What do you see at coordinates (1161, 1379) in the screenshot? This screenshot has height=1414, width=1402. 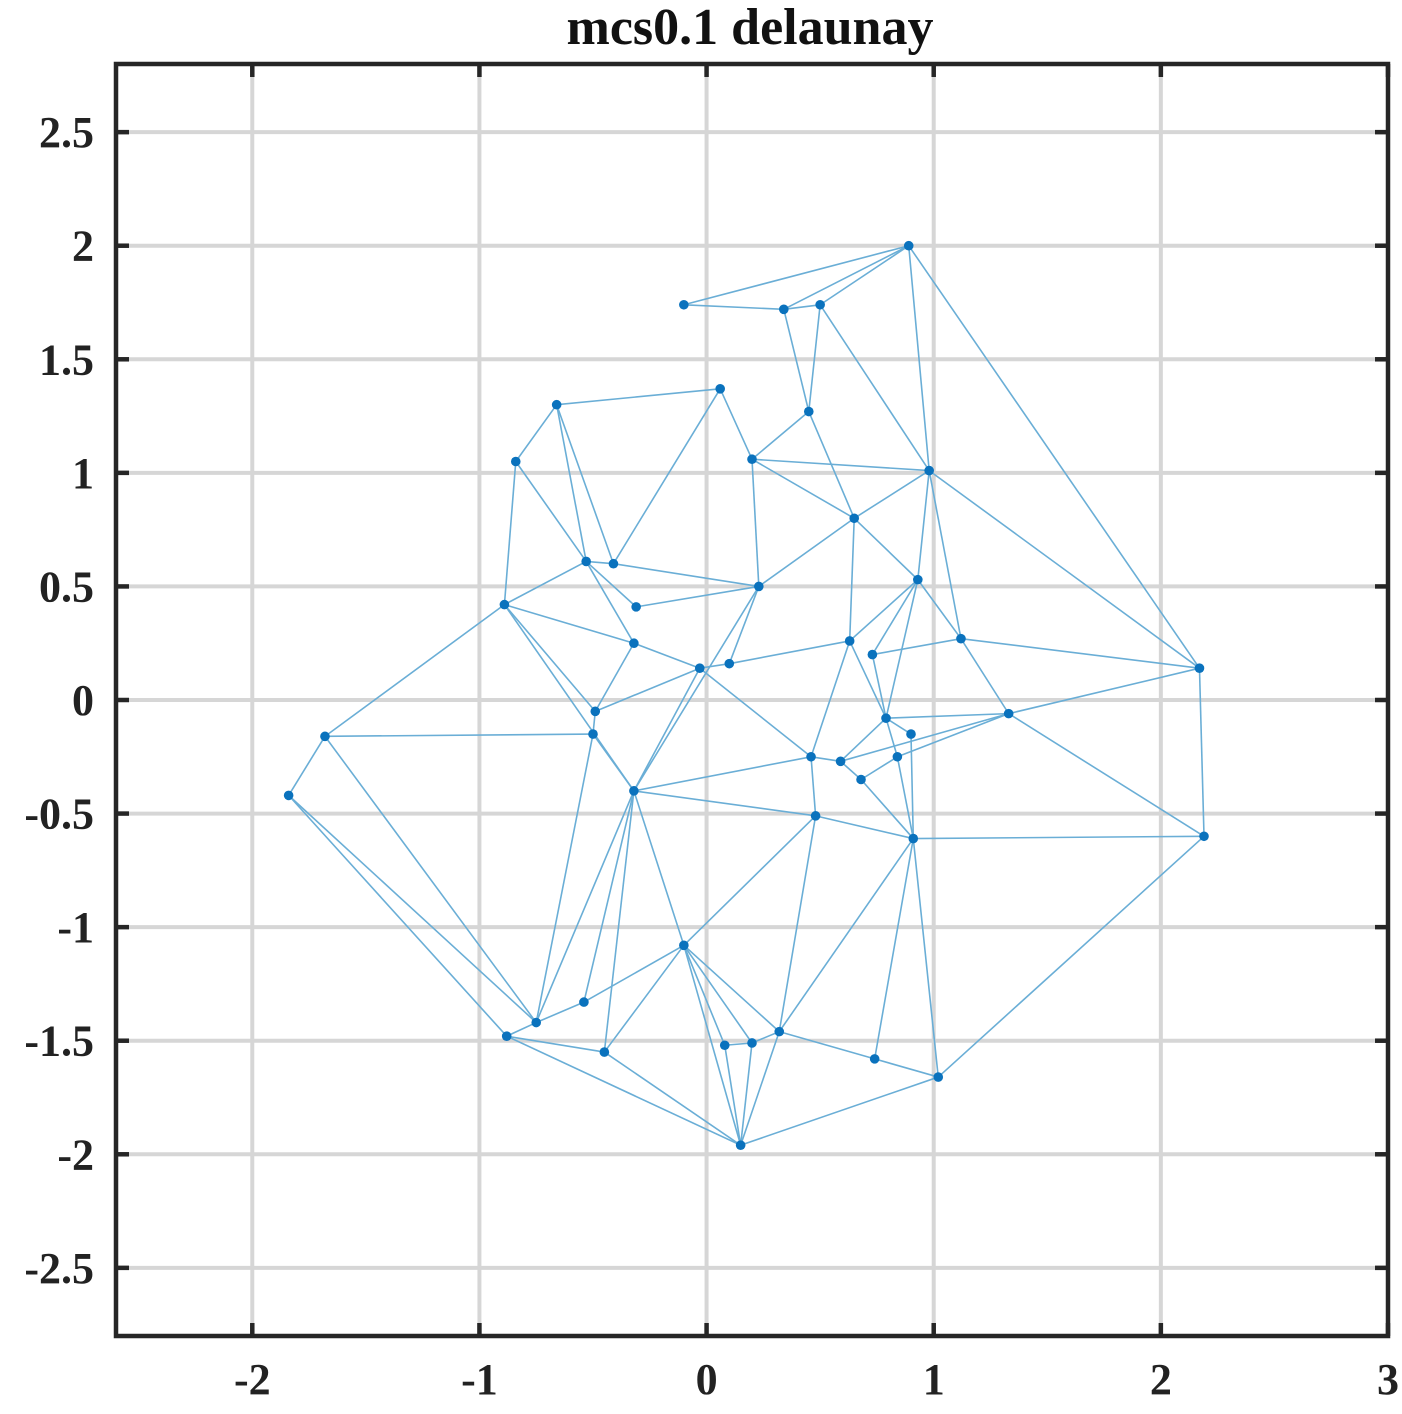 I see `x-tick-label: 2` at bounding box center [1161, 1379].